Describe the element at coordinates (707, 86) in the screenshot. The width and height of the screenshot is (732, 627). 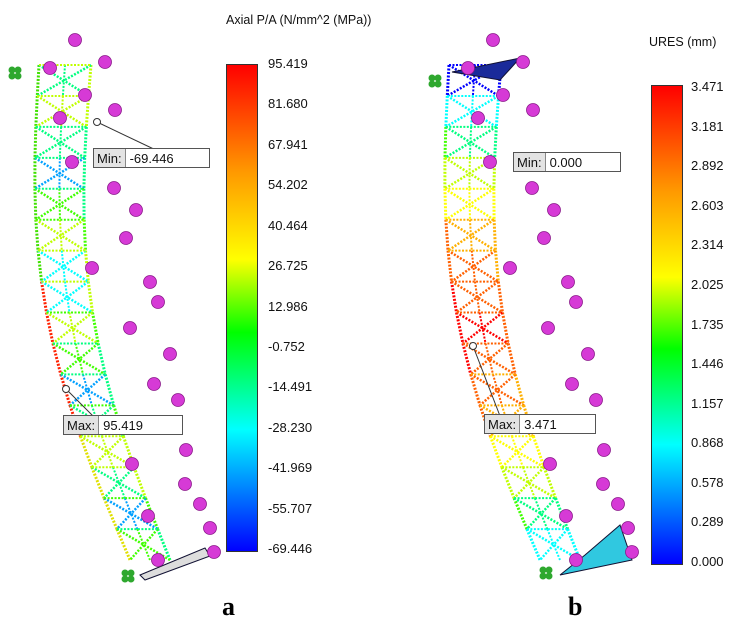
I see `colorbar-tick-label: 3.471` at that location.